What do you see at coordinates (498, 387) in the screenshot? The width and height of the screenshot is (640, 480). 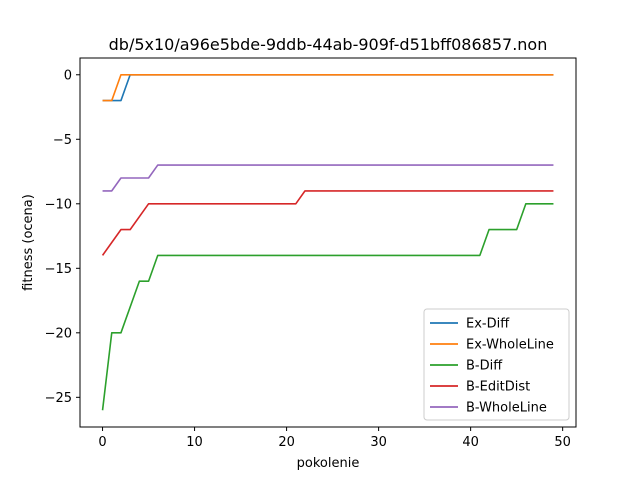 I see `legend-label: B-EditDist` at bounding box center [498, 387].